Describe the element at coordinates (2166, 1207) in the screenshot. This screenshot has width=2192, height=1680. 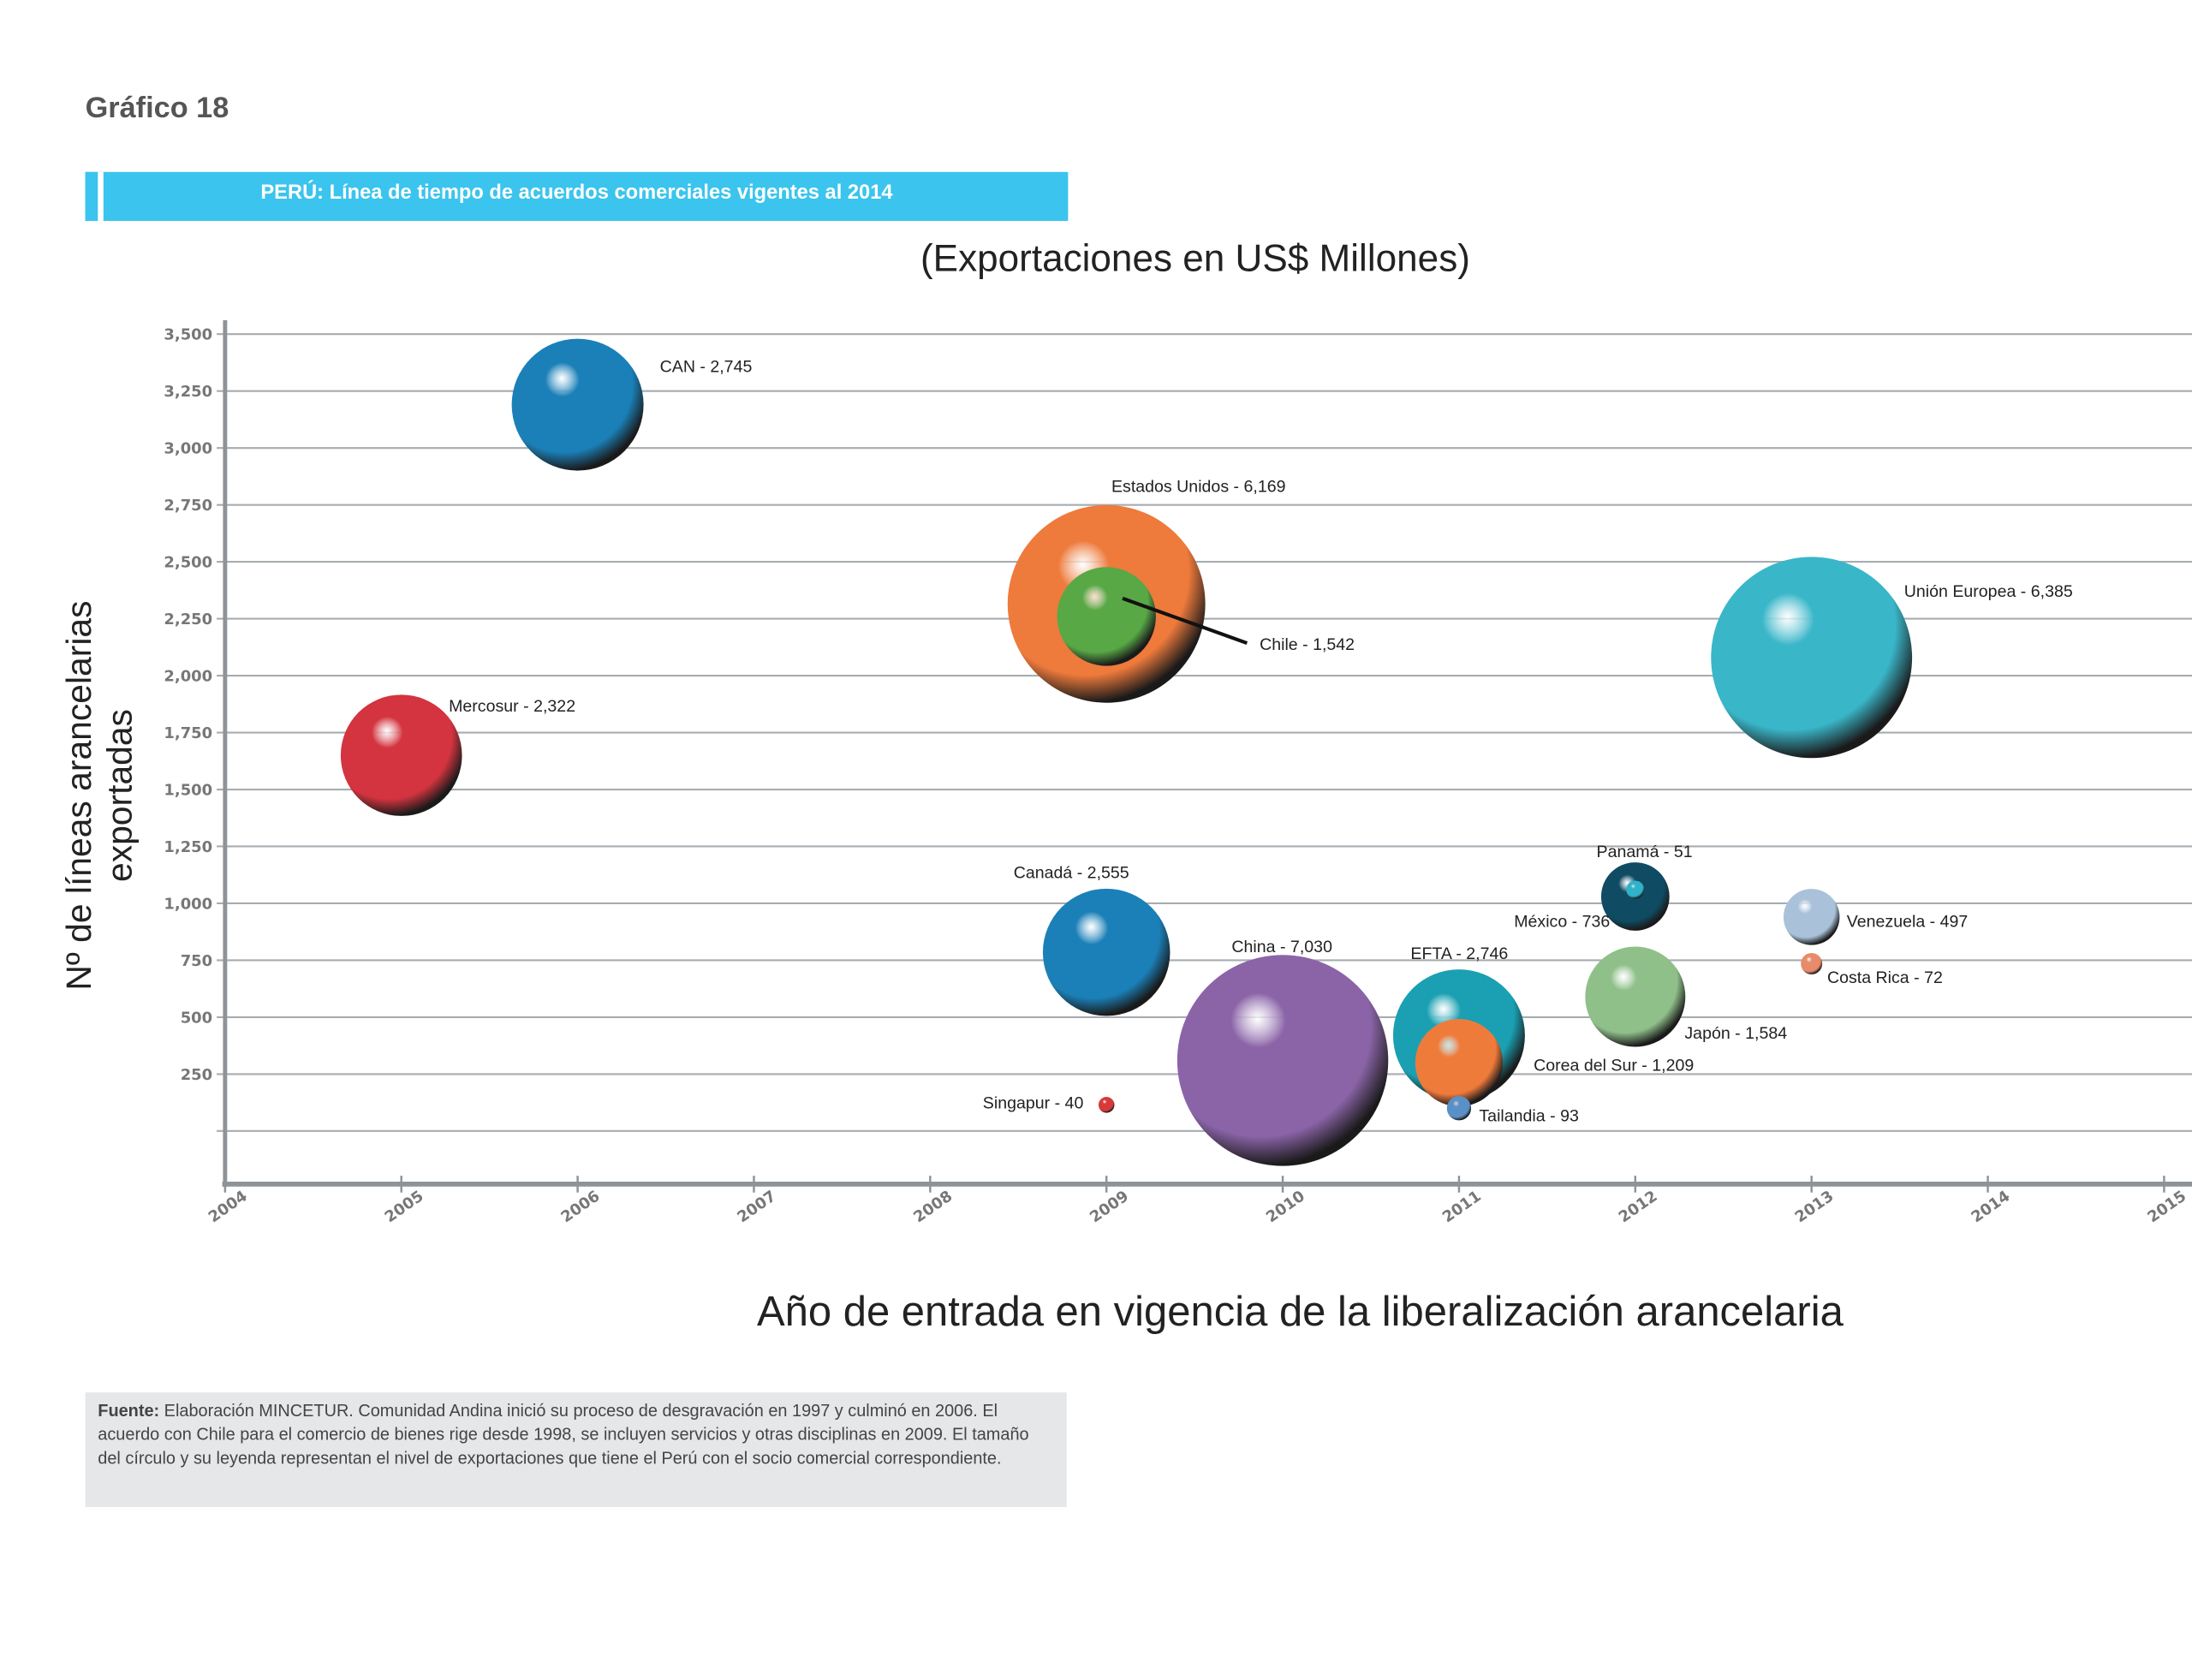
I see `x-tick-label: 2015` at that location.